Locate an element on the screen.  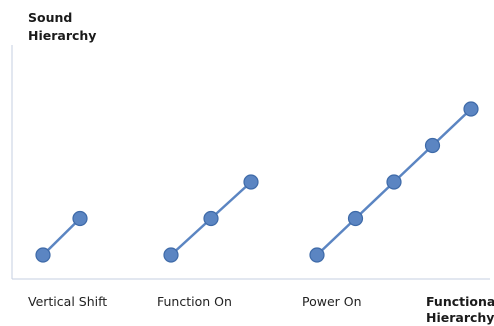
x-axis-title-line-1: Functional is located at coordinates (460, 301).